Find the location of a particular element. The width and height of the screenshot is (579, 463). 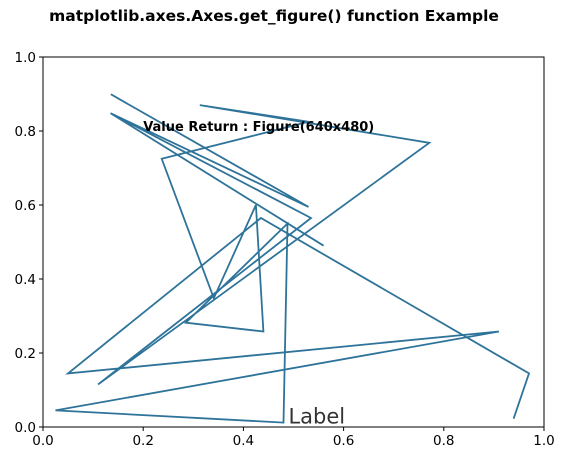

x-tick-label: 0.6 is located at coordinates (343, 441).